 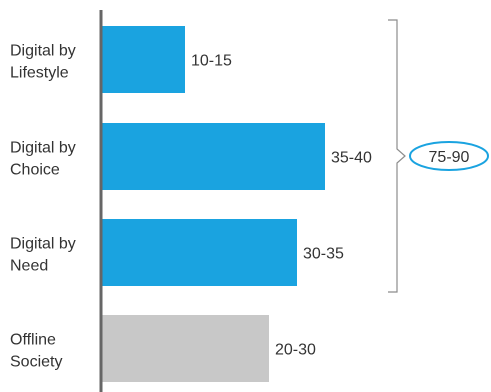 I want to click on total-label: 75-90, so click(x=449, y=157).